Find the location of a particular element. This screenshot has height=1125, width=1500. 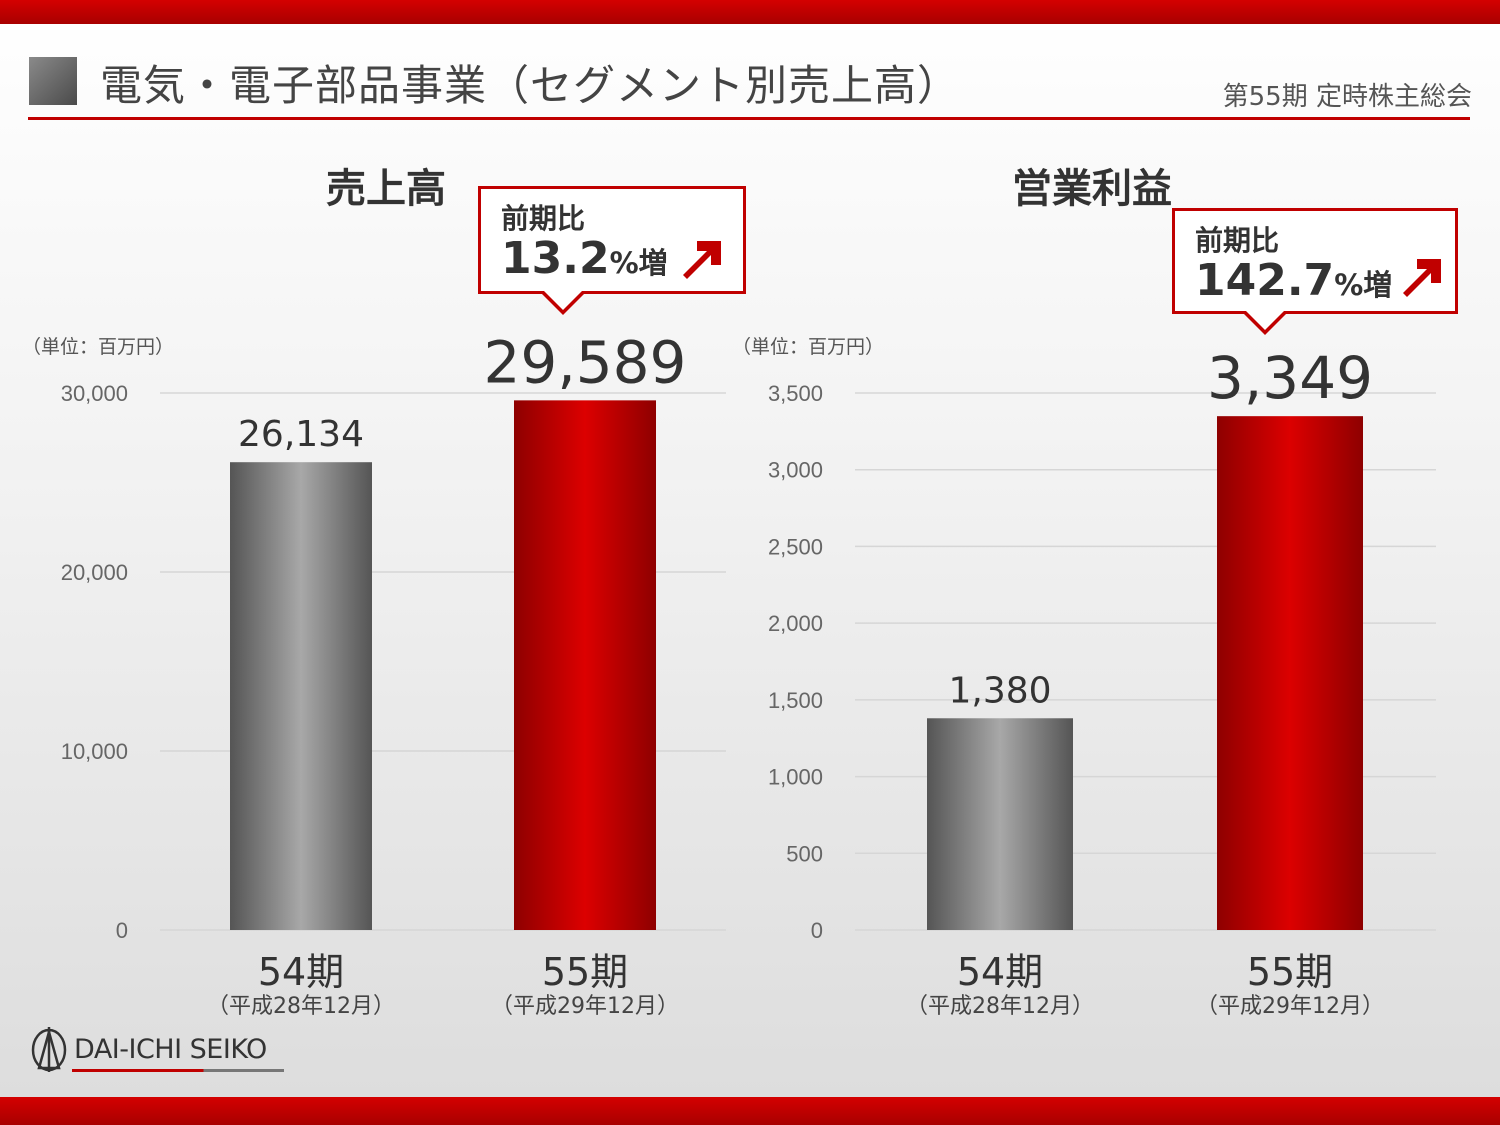

sales-growth-callout: 前期比 13.2%増 is located at coordinates (612, 250).